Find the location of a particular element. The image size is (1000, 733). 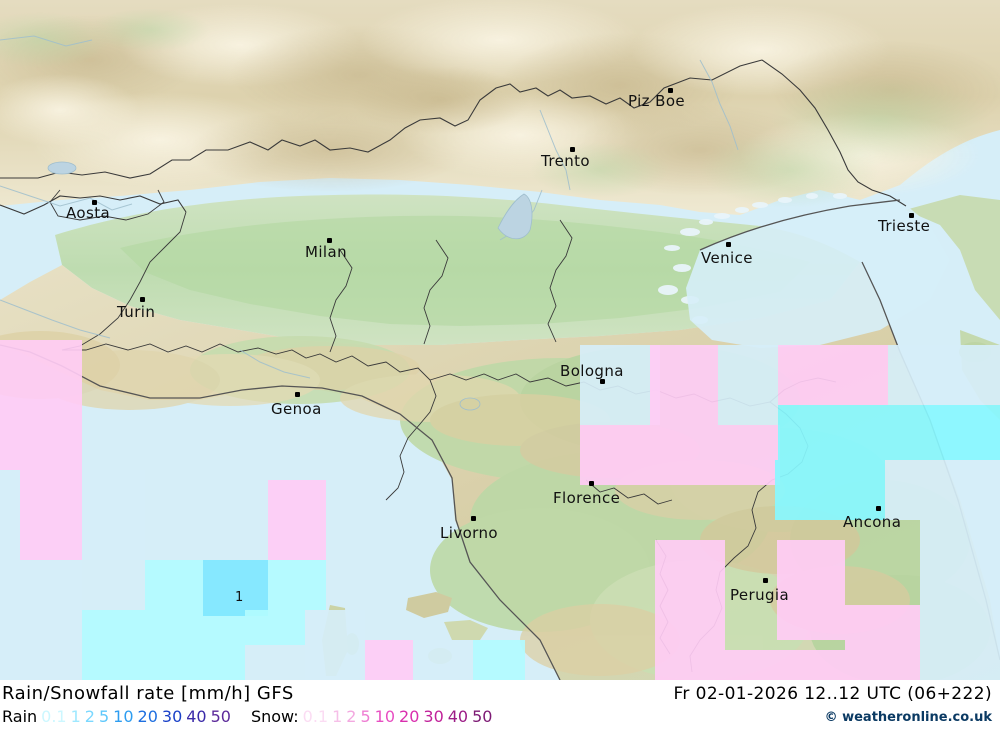

rain-legend-value-20: 20 is located at coordinates (147, 716).